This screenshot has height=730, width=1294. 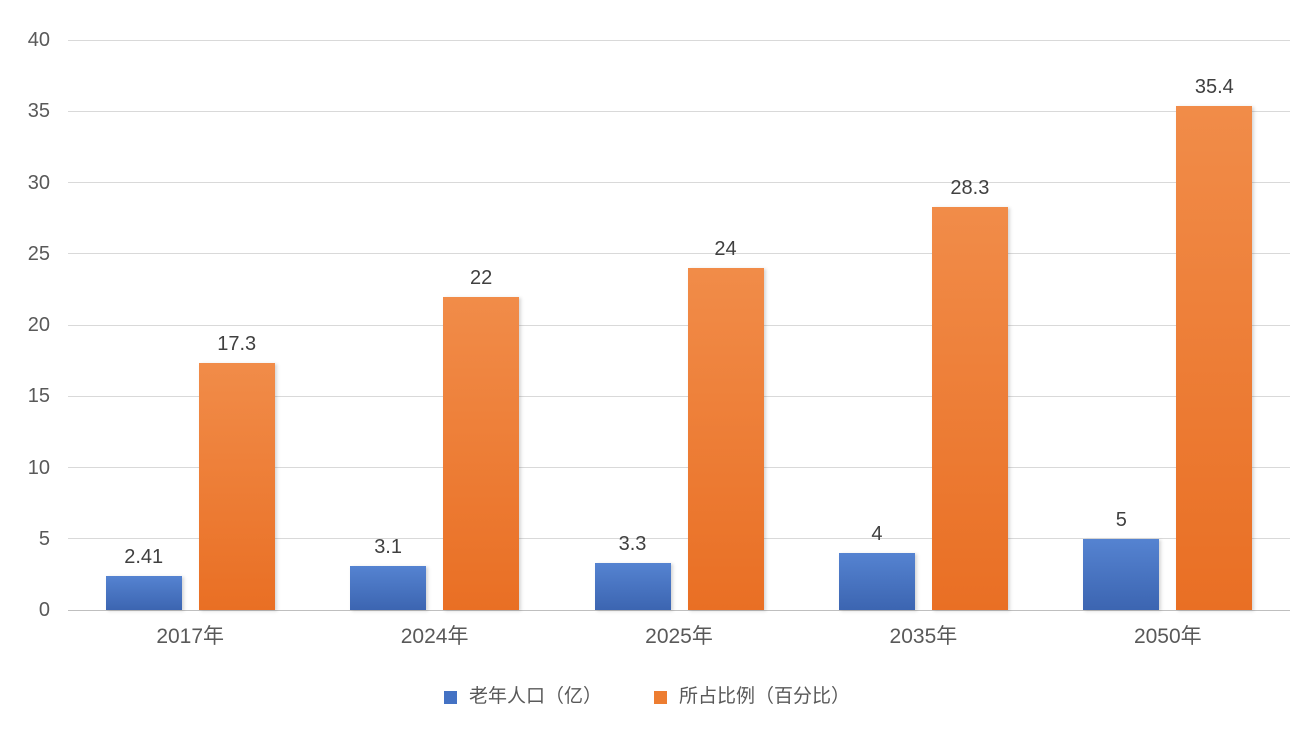 I want to click on legend-item: 所占比例（百分比）, so click(x=752, y=697).